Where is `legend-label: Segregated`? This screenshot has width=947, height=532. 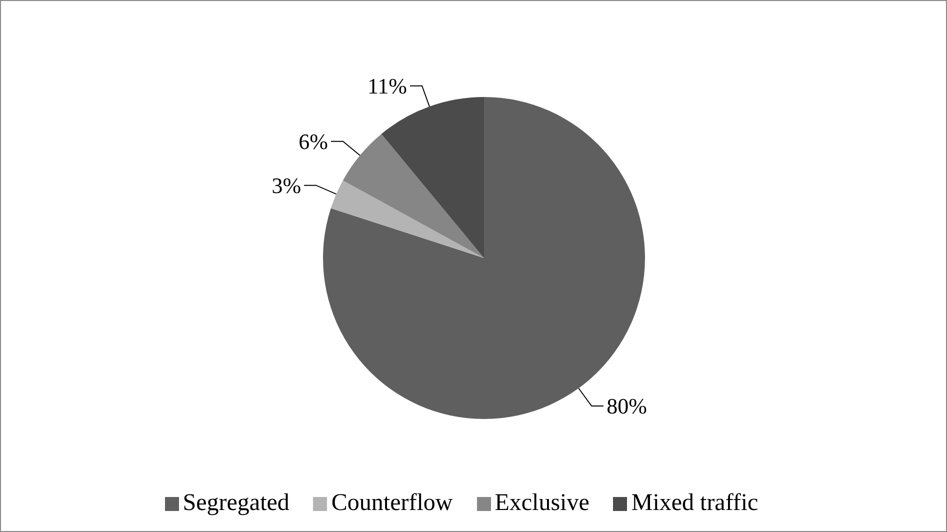 legend-label: Segregated is located at coordinates (236, 503).